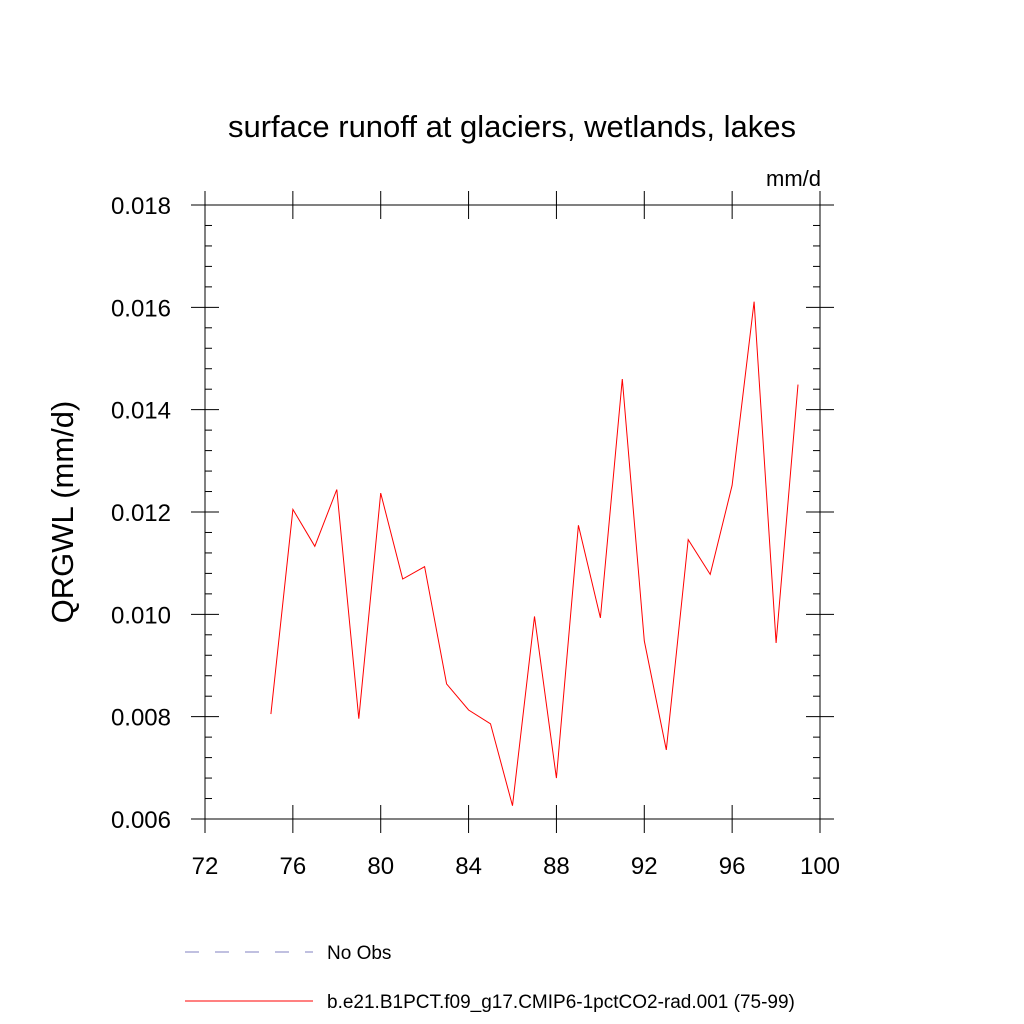 The width and height of the screenshot is (1024, 1024). What do you see at coordinates (359, 953) in the screenshot?
I see `legend-label: No Obs` at bounding box center [359, 953].